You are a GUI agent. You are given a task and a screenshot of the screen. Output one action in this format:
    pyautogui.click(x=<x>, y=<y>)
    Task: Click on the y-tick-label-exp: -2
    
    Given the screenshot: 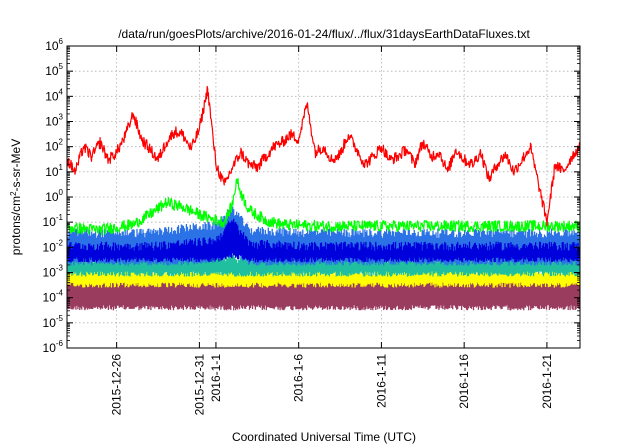 What is the action you would take?
    pyautogui.click(x=60, y=242)
    